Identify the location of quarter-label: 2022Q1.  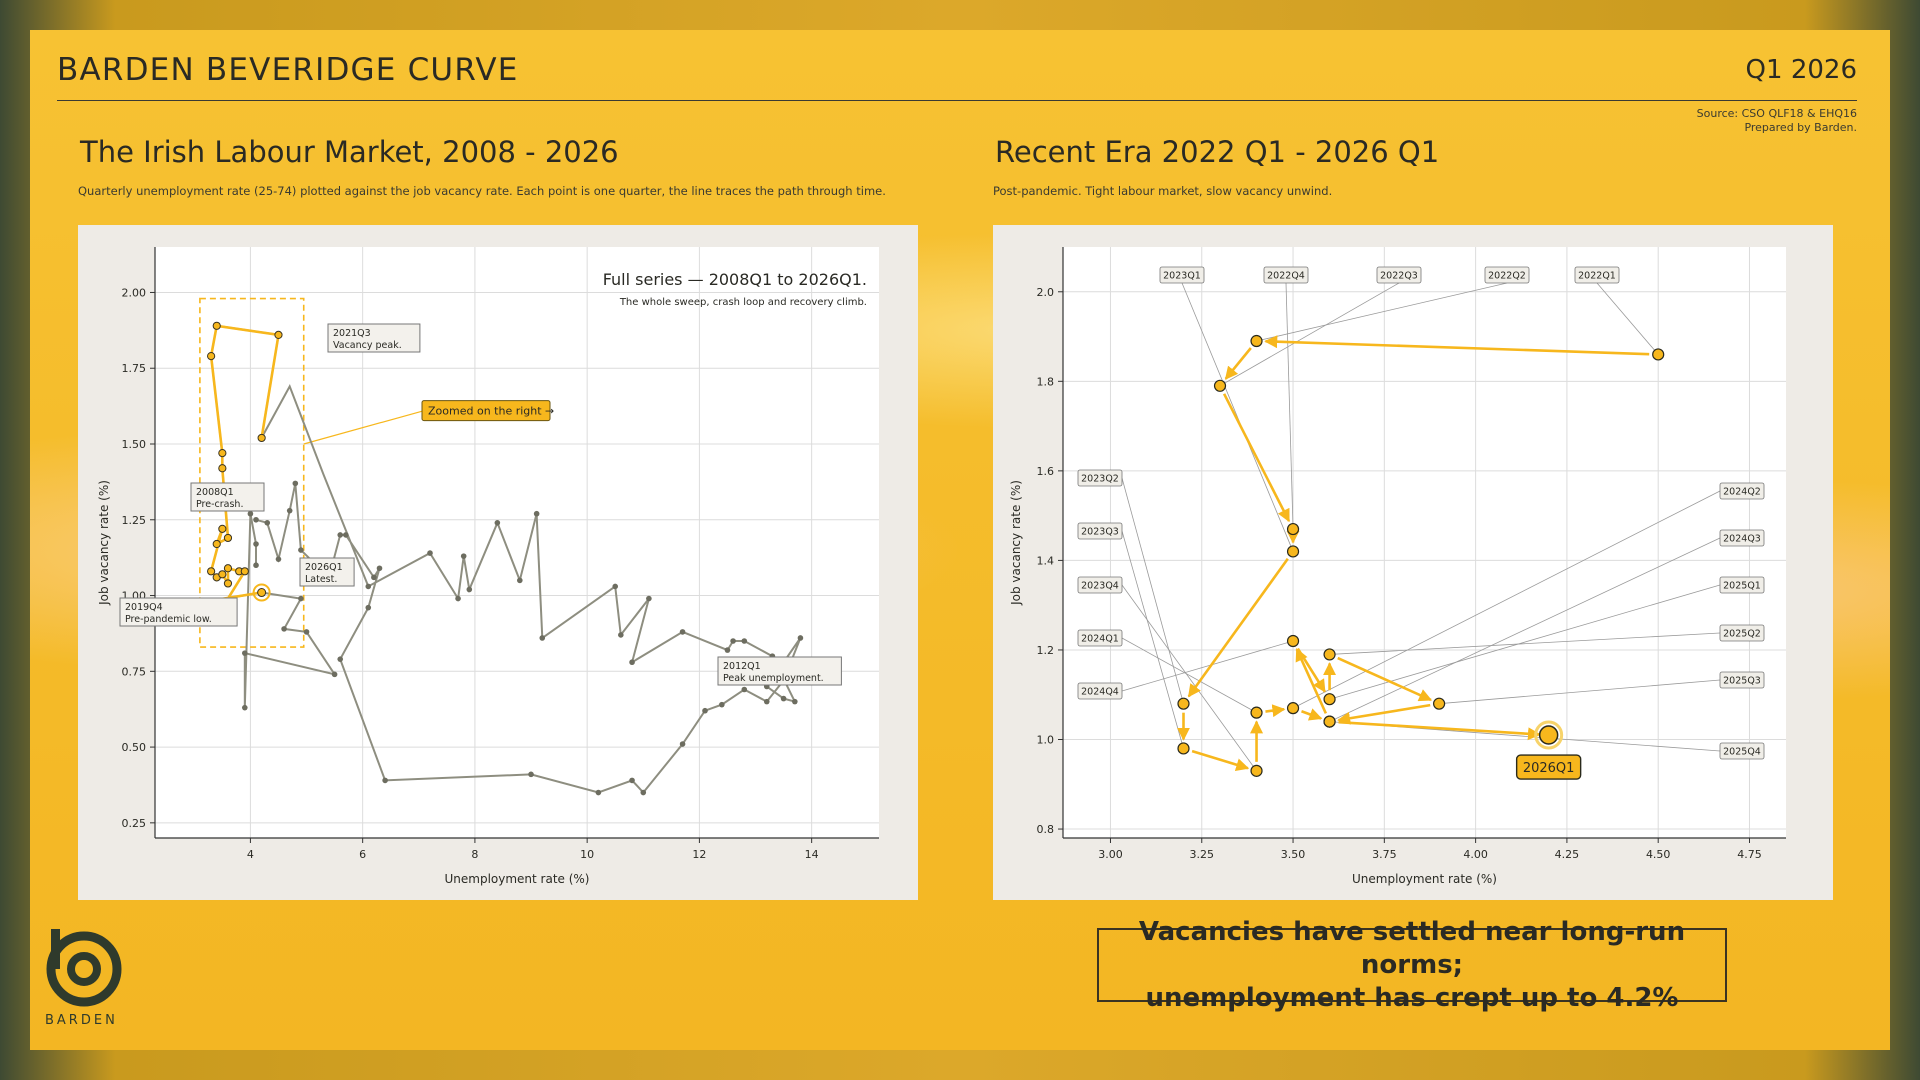
(1597, 275).